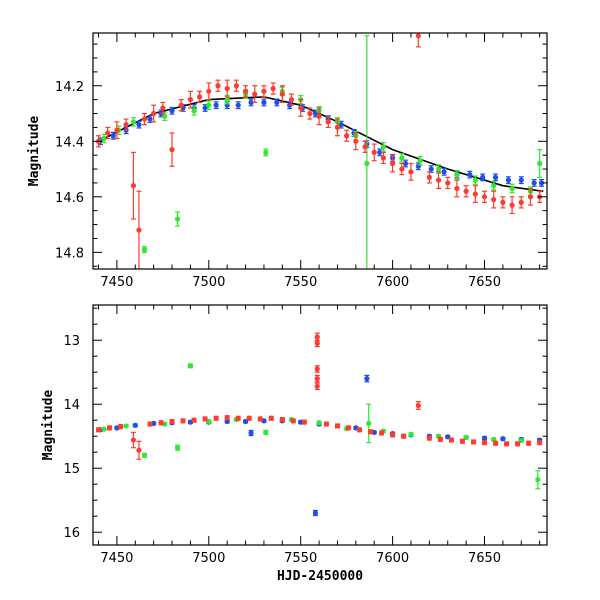 The height and width of the screenshot is (600, 600). Describe the element at coordinates (34, 151) in the screenshot. I see `top-y-axis-title: Magnitude` at that location.